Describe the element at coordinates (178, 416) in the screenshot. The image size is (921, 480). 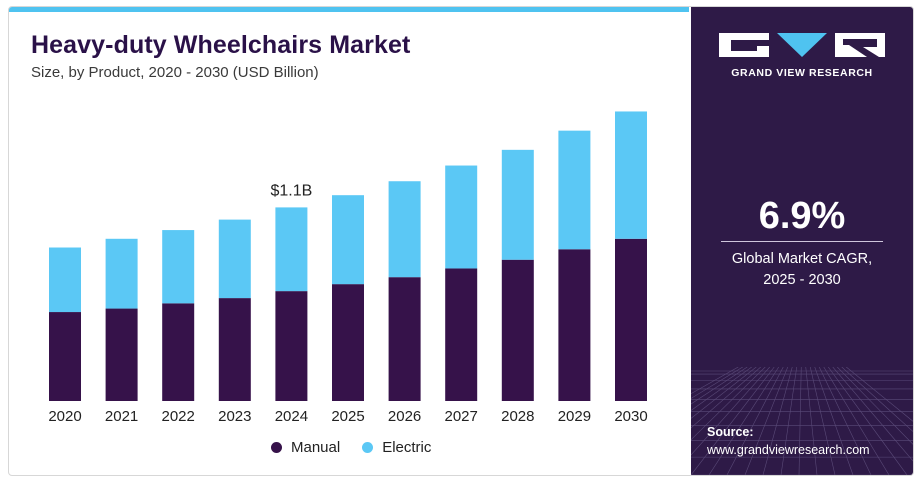
I see `x-tick-label-2022: 2022` at that location.